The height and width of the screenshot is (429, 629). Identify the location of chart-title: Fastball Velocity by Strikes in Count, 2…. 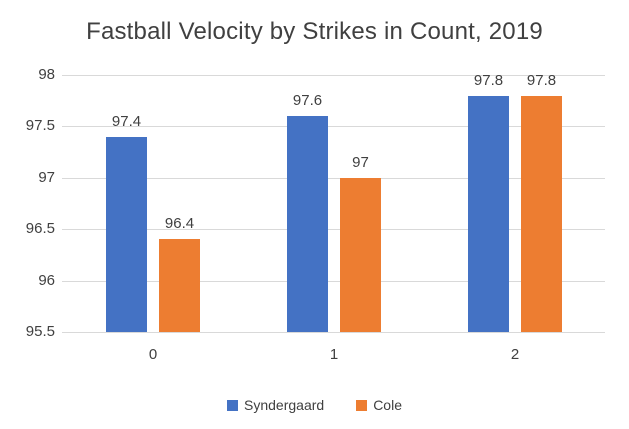
(314, 31).